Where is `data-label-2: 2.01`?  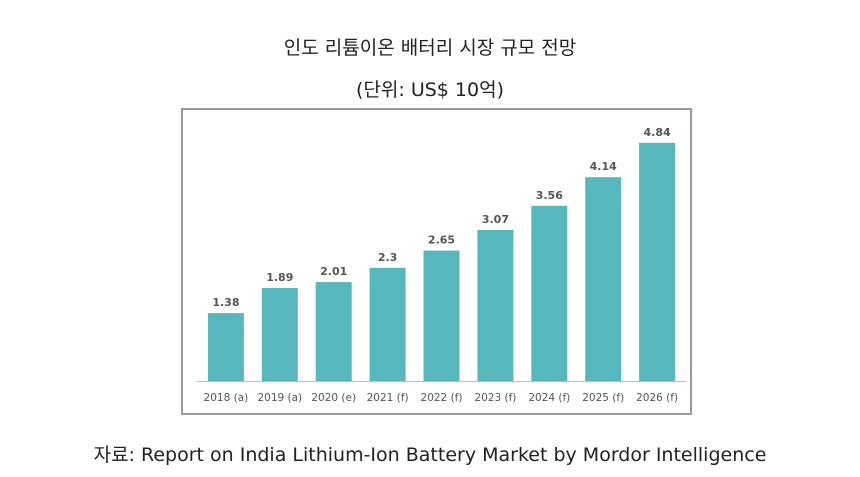
data-label-2: 2.01 is located at coordinates (333, 271).